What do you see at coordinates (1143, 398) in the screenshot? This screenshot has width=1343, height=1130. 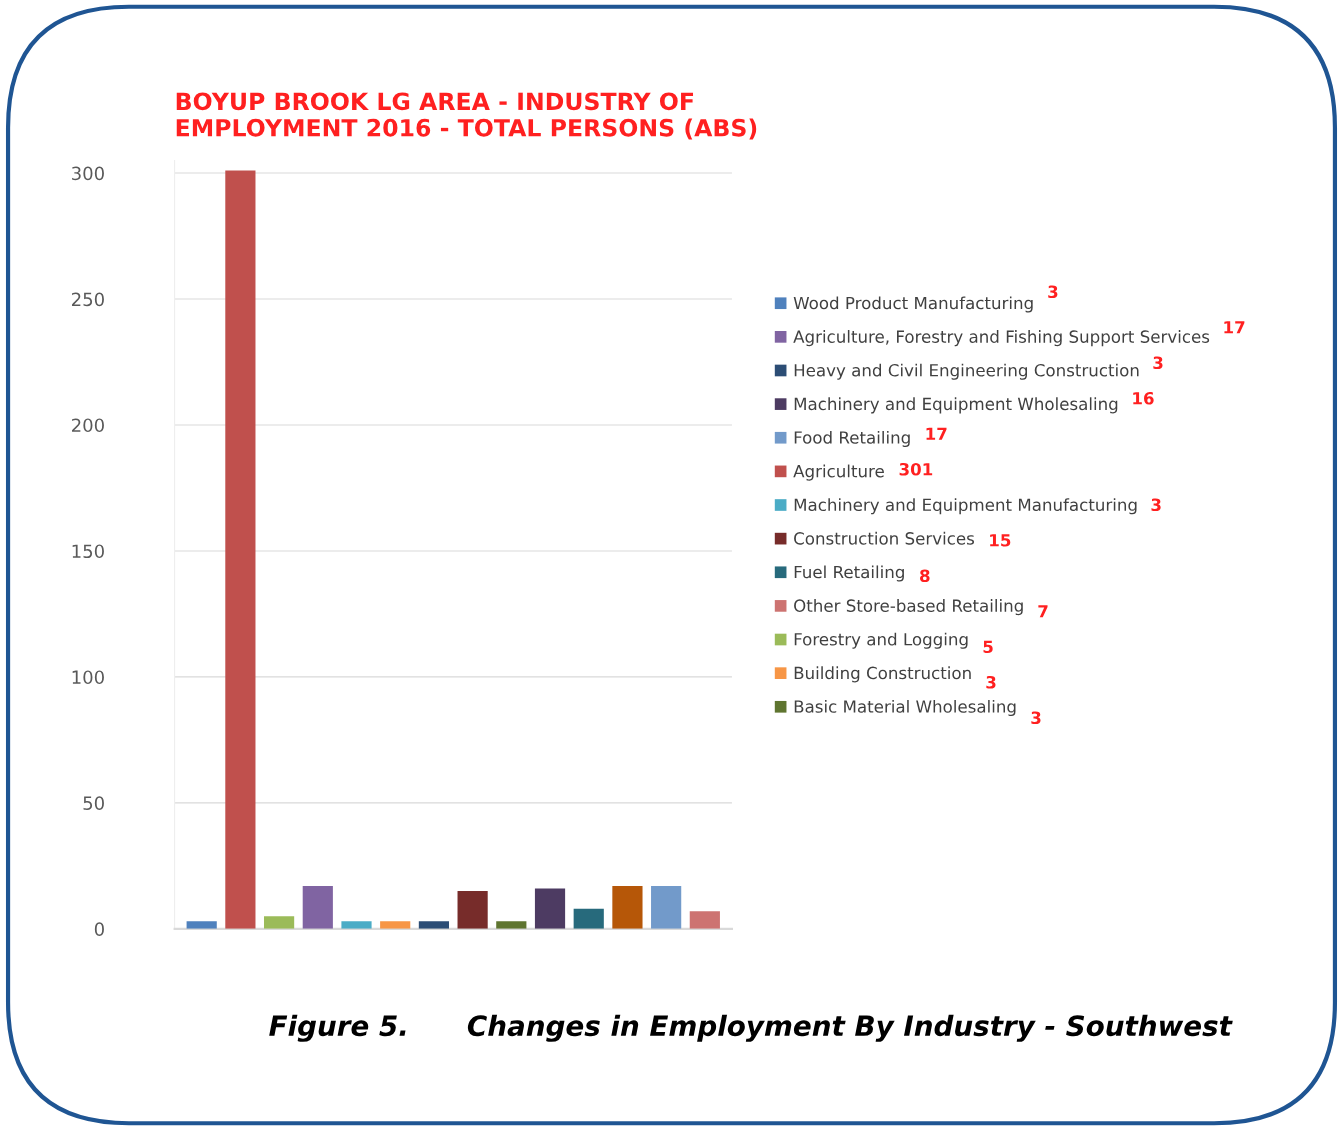 I see `text: 16` at bounding box center [1143, 398].